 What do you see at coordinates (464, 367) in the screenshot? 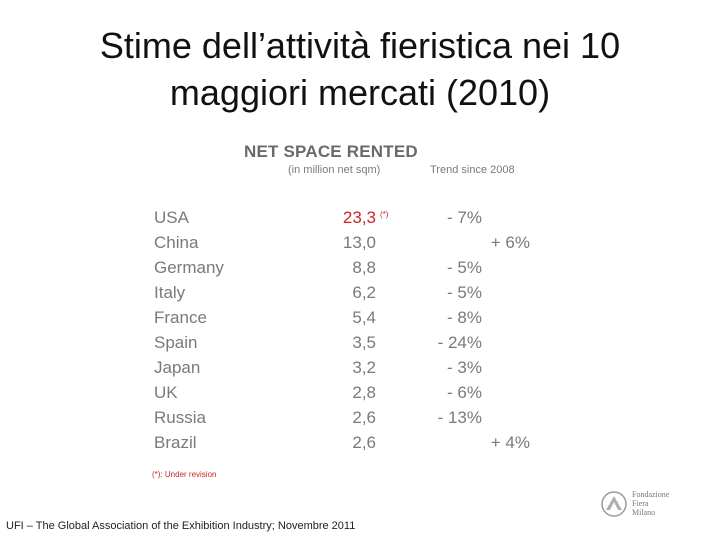
I see `trend-value: - 3%` at bounding box center [464, 367].